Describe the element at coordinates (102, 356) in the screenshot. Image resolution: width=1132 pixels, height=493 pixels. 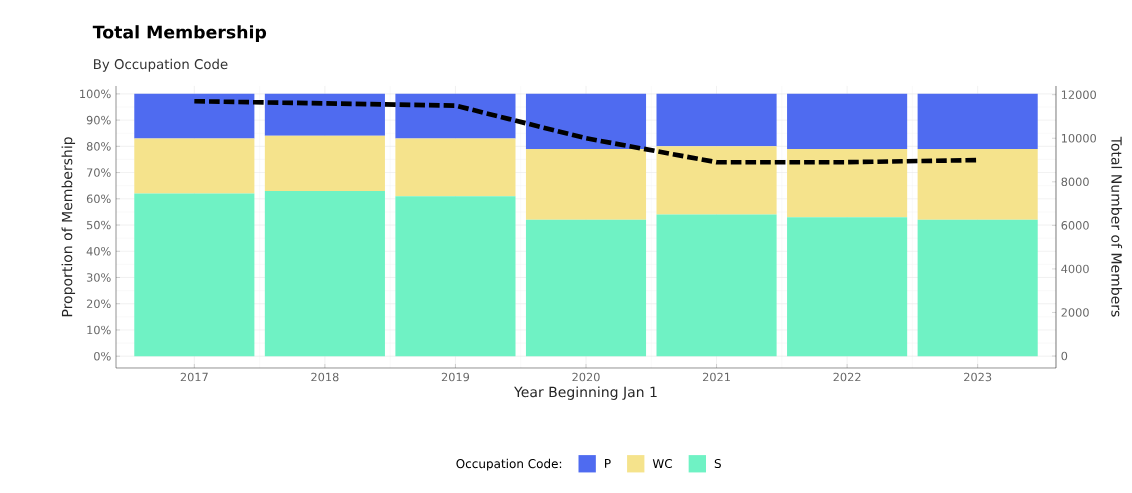
I see `y-tick-label: 0%` at that location.